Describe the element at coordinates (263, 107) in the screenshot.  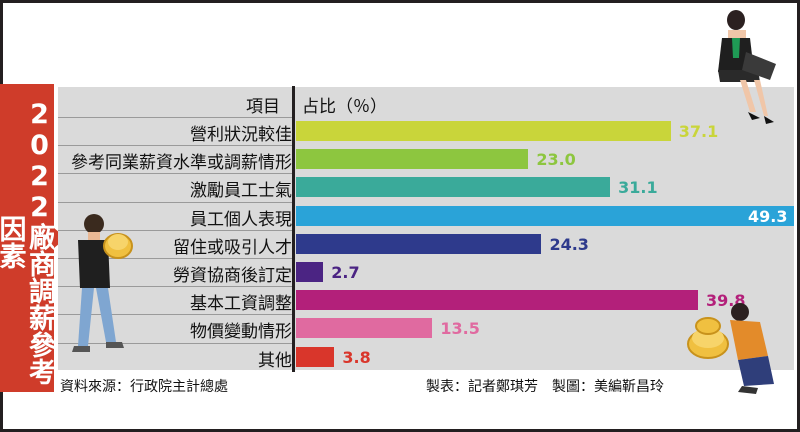
I see `category-header: 項目` at that location.